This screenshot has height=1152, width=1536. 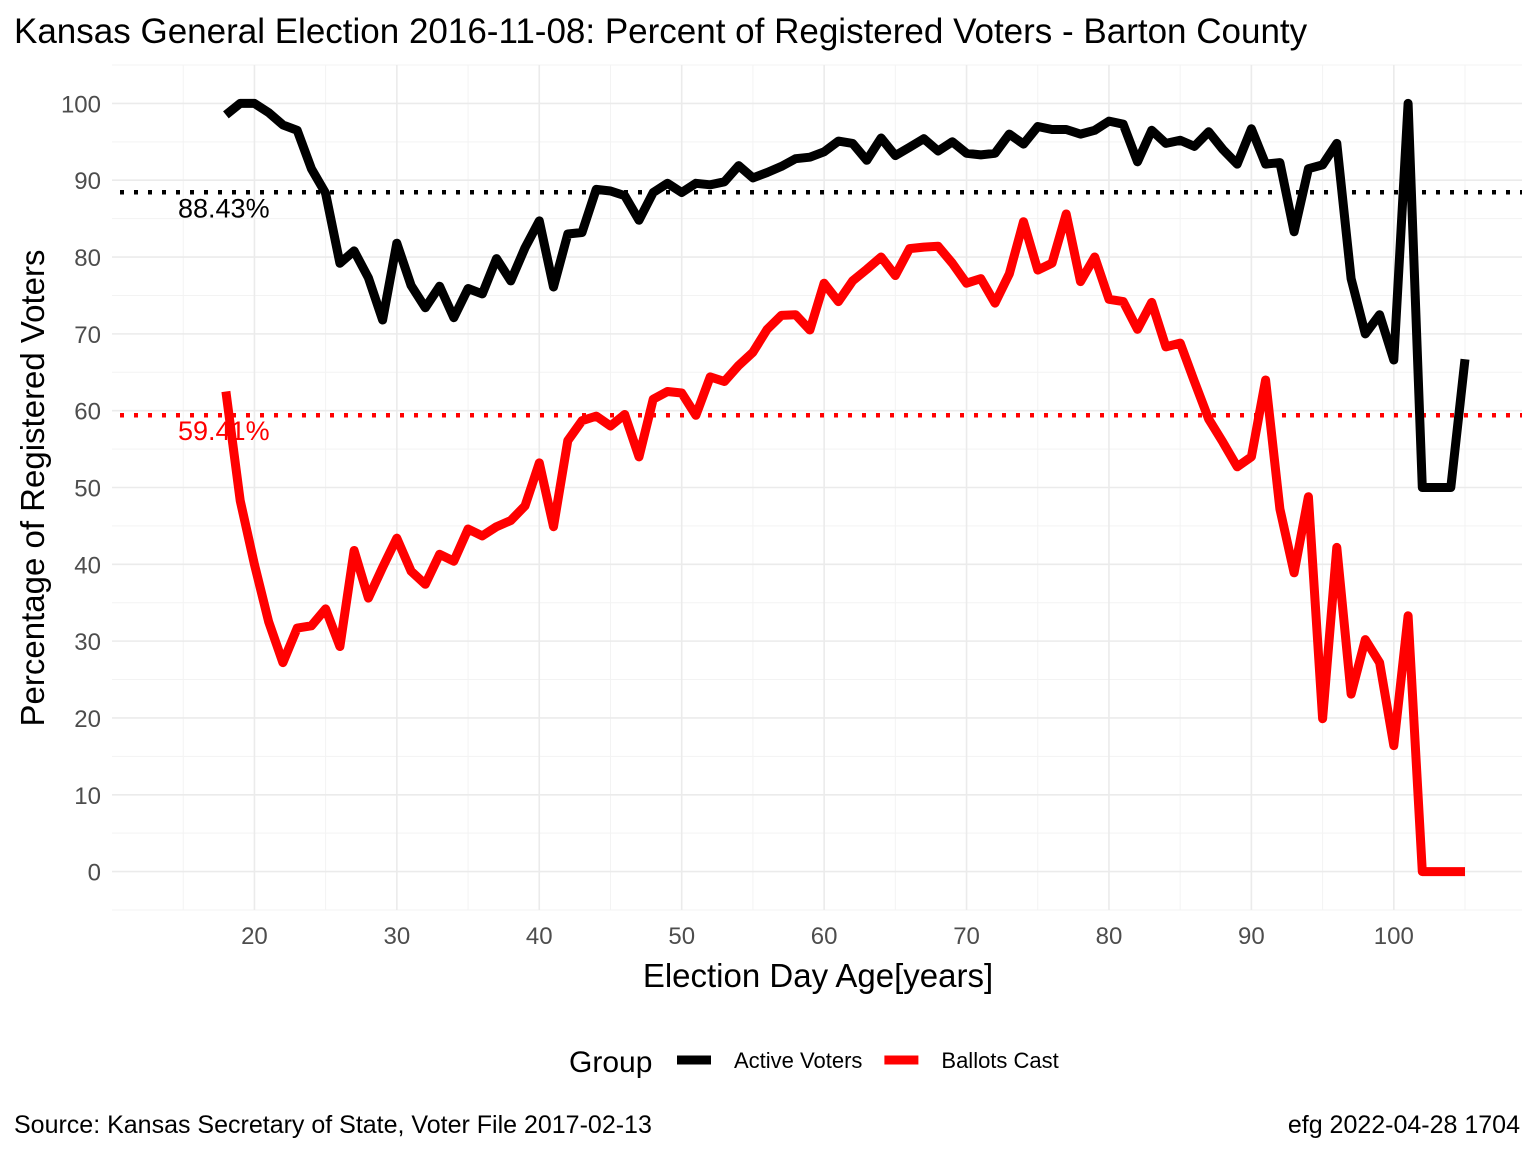 What do you see at coordinates (87, 565) in the screenshot?
I see `y-tick-label: 40` at bounding box center [87, 565].